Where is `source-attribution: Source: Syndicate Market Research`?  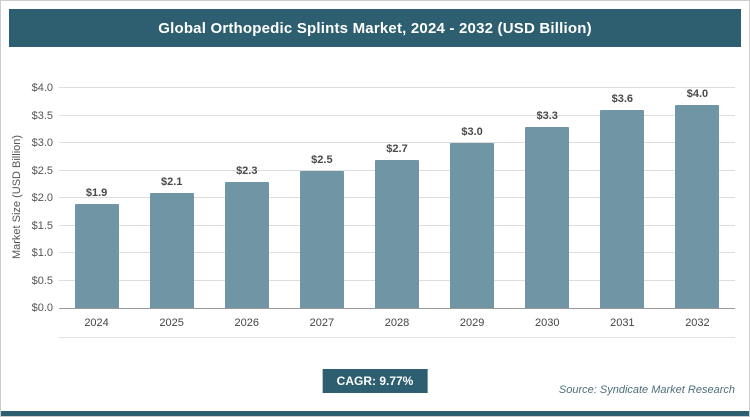
source-attribution: Source: Syndicate Market Research is located at coordinates (646, 390).